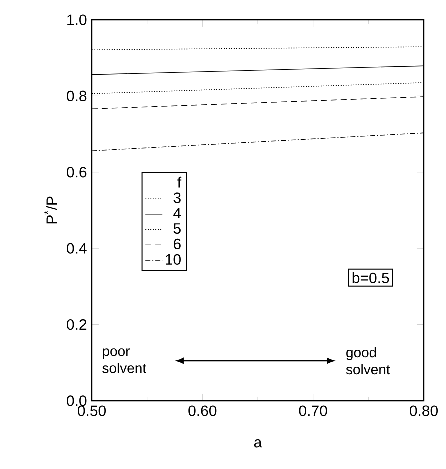 Image resolution: width=446 pixels, height=469 pixels. What do you see at coordinates (313, 411) in the screenshot?
I see `x-tick-label: 0.70` at bounding box center [313, 411].